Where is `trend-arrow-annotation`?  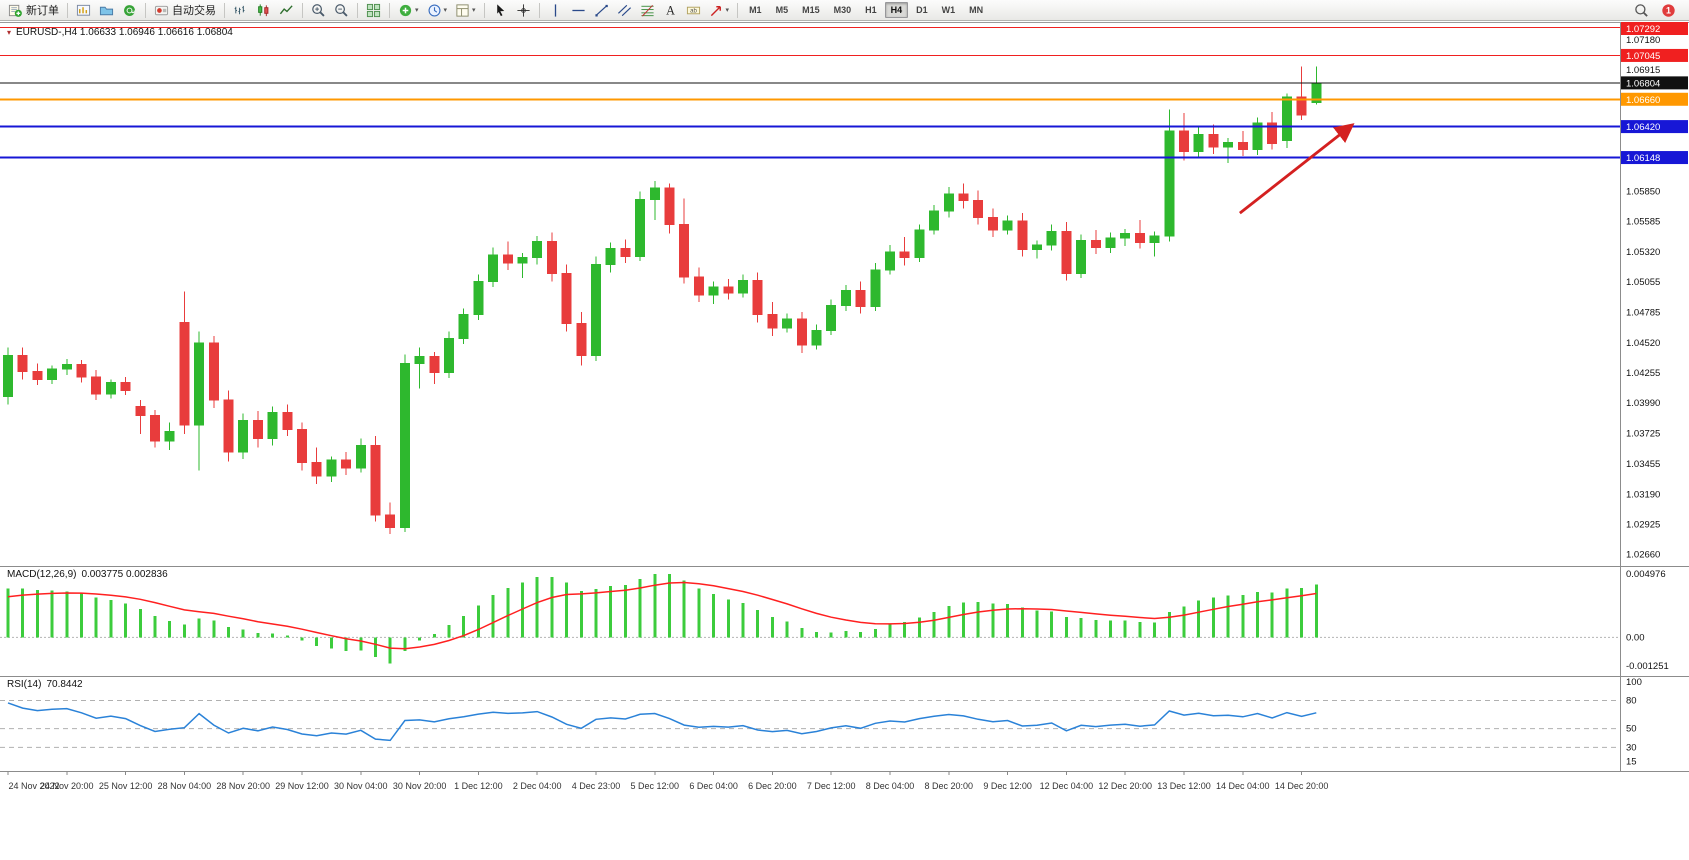
trend-arrow-annotation is located at coordinates (1296, 169).